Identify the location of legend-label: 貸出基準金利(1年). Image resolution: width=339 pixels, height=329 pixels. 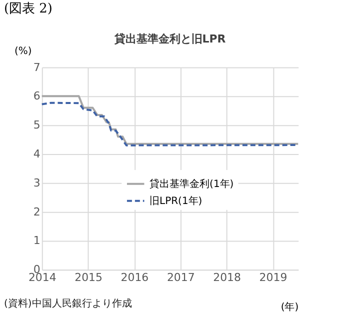
(192, 184).